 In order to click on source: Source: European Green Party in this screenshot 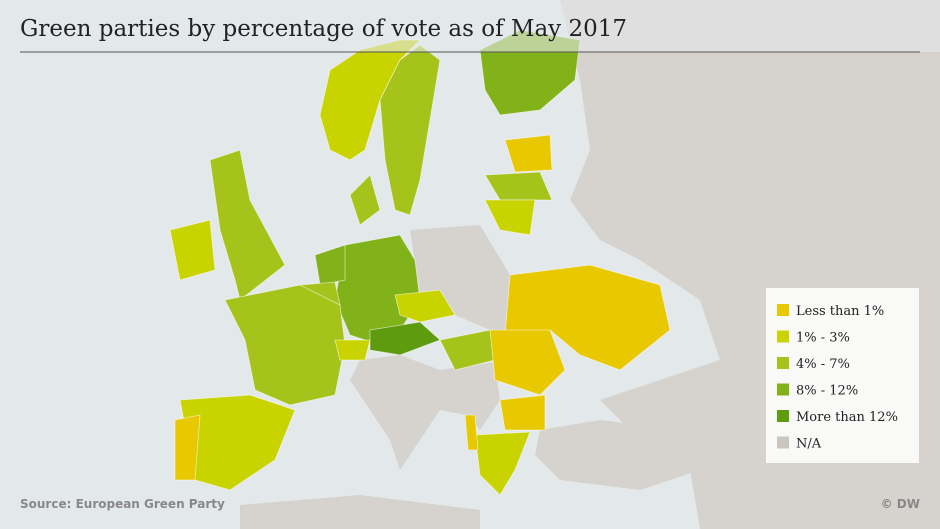, I will do `click(122, 504)`.